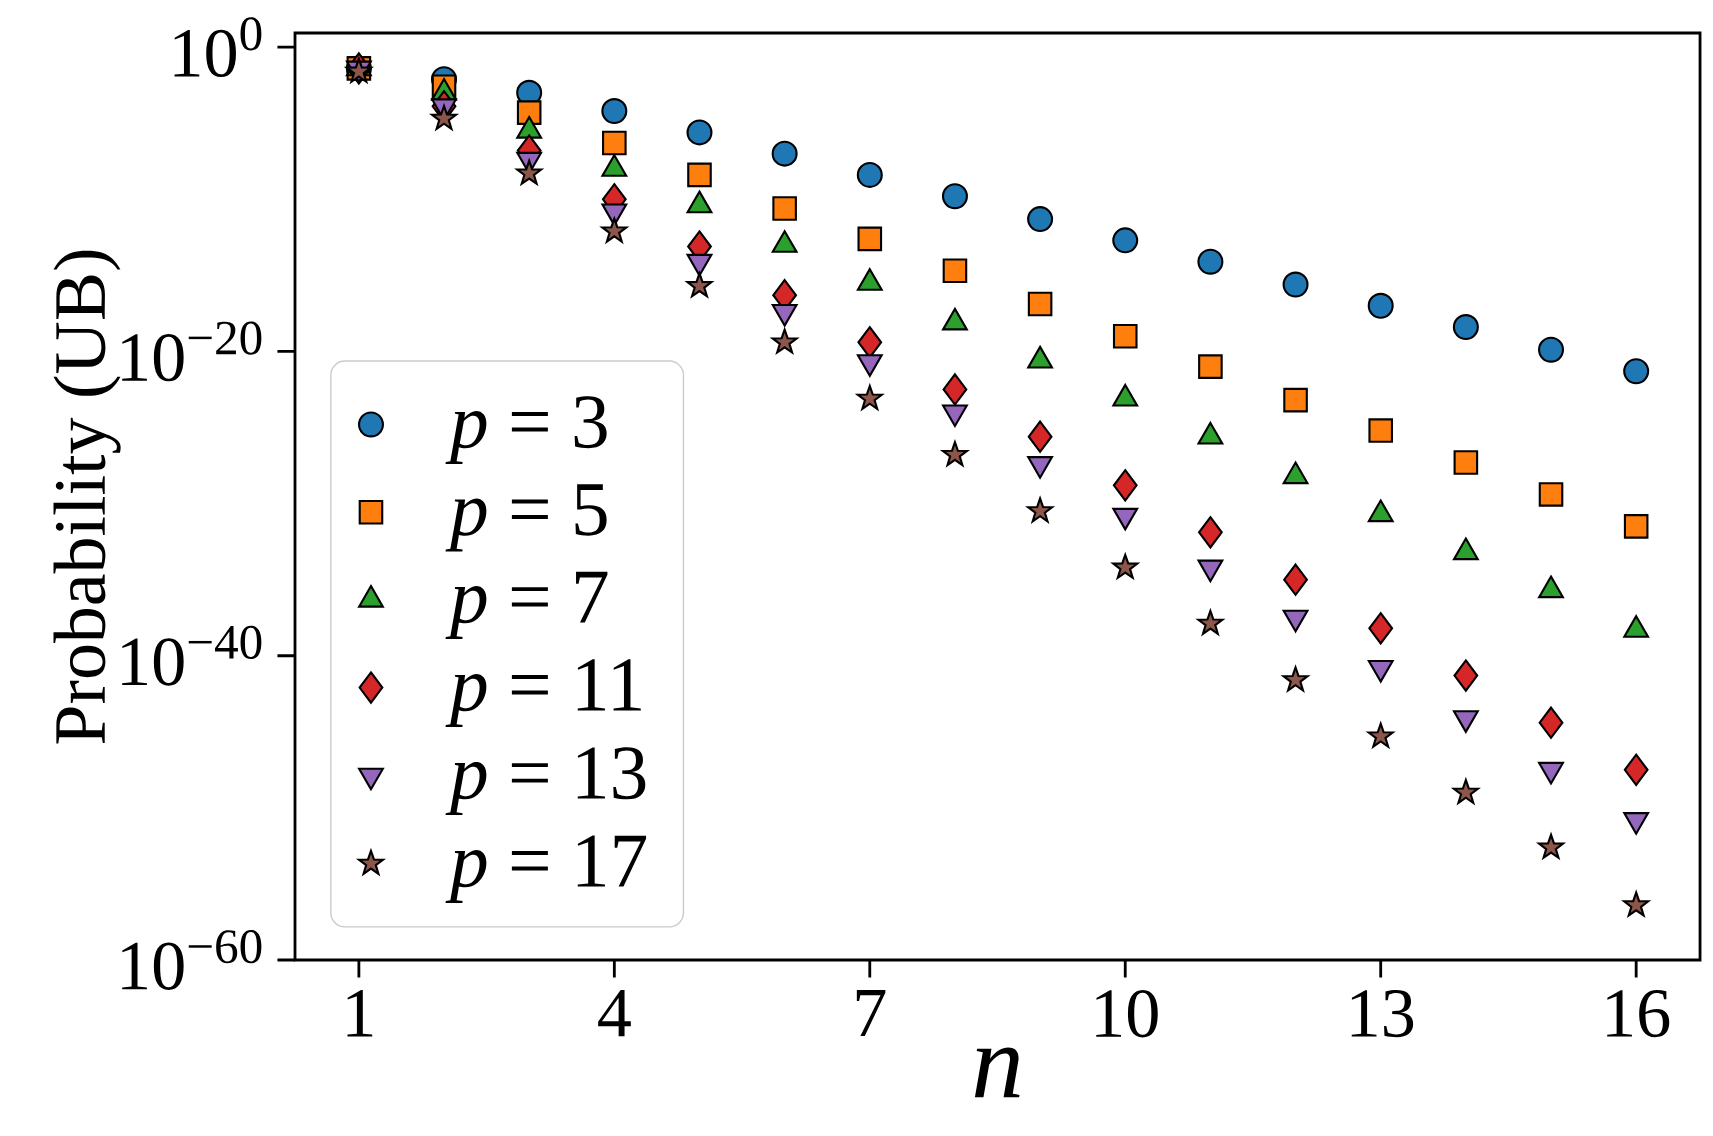 Image resolution: width=1713 pixels, height=1136 pixels. Describe the element at coordinates (192, 960) in the screenshot. I see `y-tick-label: 10$^{−60}$` at that location.